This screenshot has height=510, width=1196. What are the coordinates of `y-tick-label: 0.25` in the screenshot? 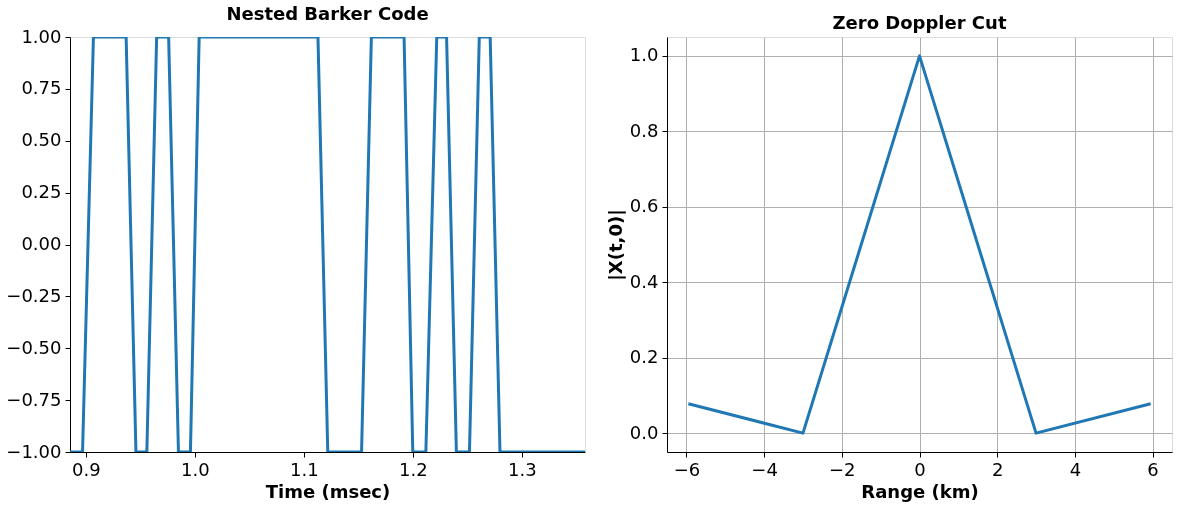 It's located at (41, 192).